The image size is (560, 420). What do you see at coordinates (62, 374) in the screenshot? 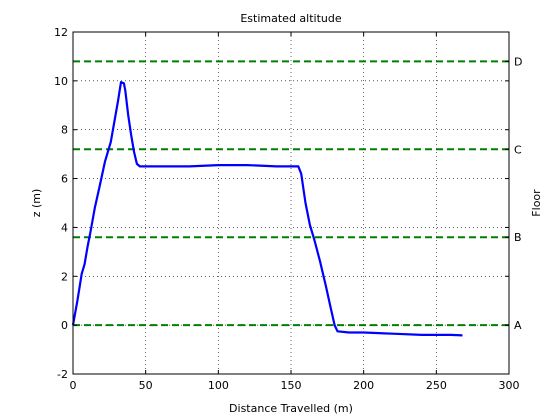
I see `y-tick-label: -2` at bounding box center [62, 374].